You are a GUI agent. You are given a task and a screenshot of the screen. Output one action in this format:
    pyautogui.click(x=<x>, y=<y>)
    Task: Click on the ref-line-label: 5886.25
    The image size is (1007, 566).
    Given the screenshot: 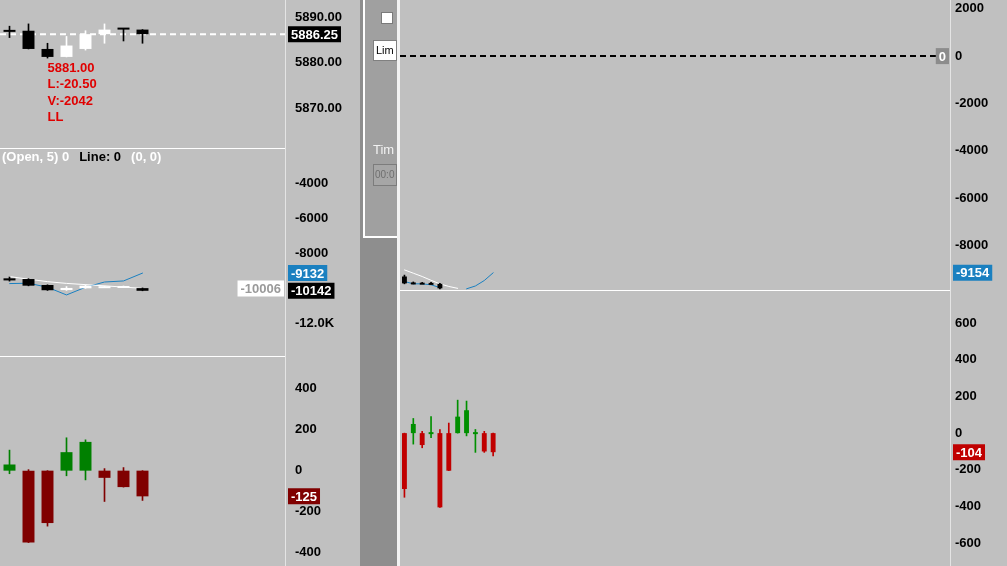 What is the action you would take?
    pyautogui.click(x=314, y=34)
    